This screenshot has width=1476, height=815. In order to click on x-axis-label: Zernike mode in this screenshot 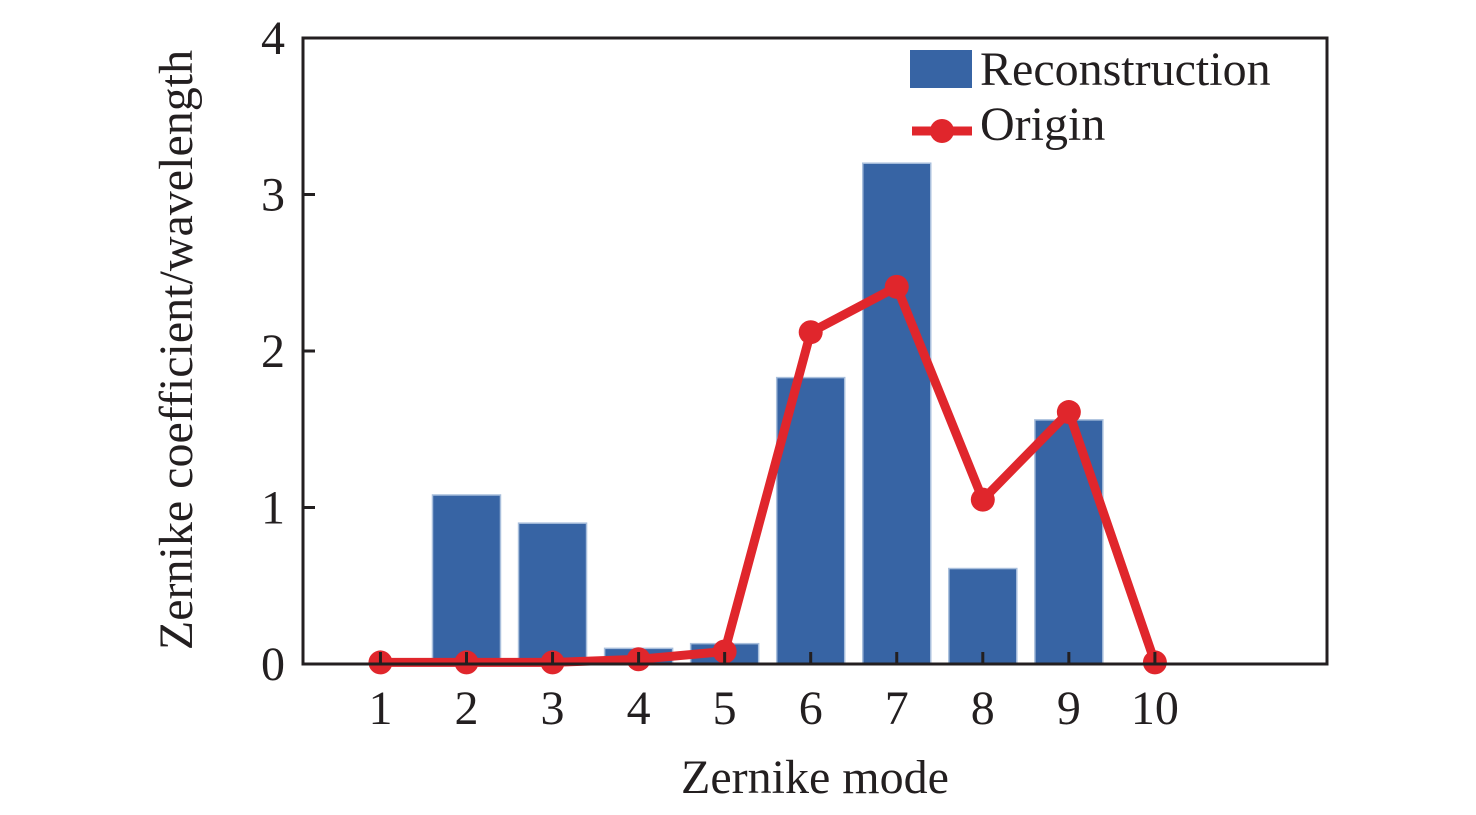, I will do `click(815, 777)`.